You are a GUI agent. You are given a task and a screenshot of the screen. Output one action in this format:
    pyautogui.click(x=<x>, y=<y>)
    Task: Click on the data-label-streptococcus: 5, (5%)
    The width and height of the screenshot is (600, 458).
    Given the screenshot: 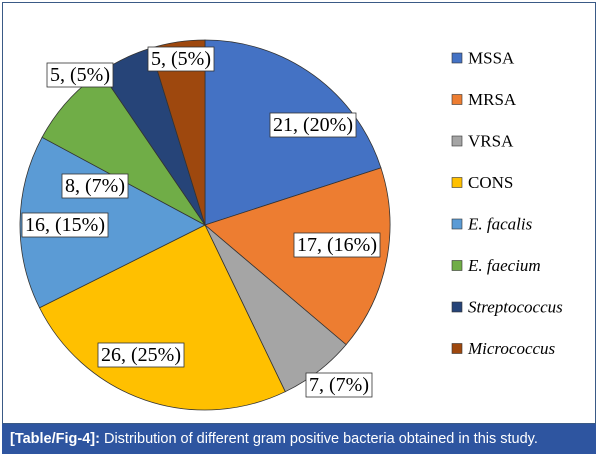 What is the action you would take?
    pyautogui.click(x=80, y=75)
    